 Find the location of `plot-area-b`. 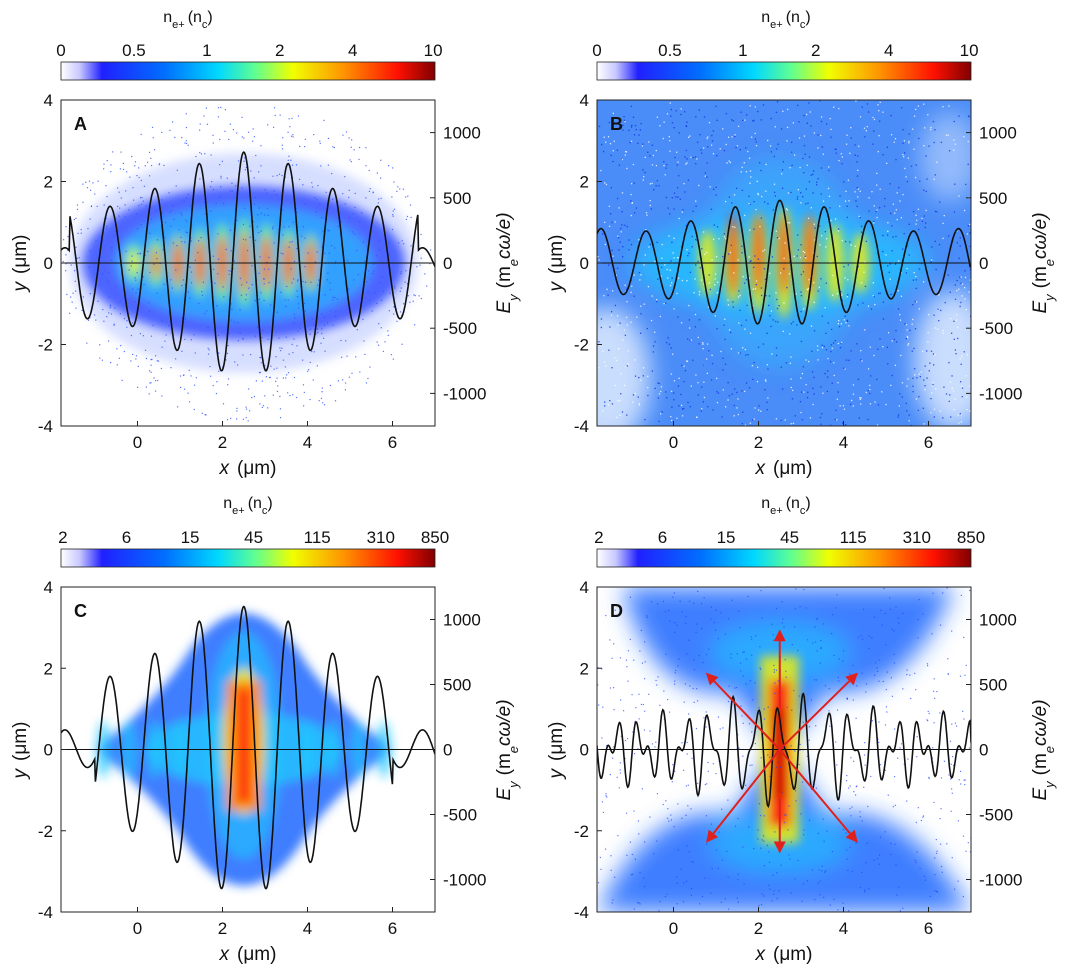

plot-area-b is located at coordinates (784, 263).